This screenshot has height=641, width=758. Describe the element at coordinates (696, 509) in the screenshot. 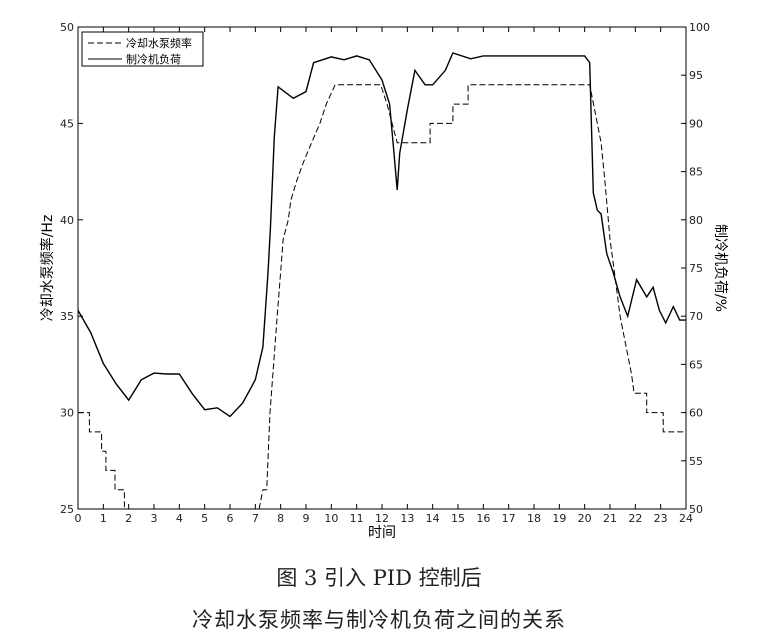

I see `y-right-tick-label: 50` at that location.